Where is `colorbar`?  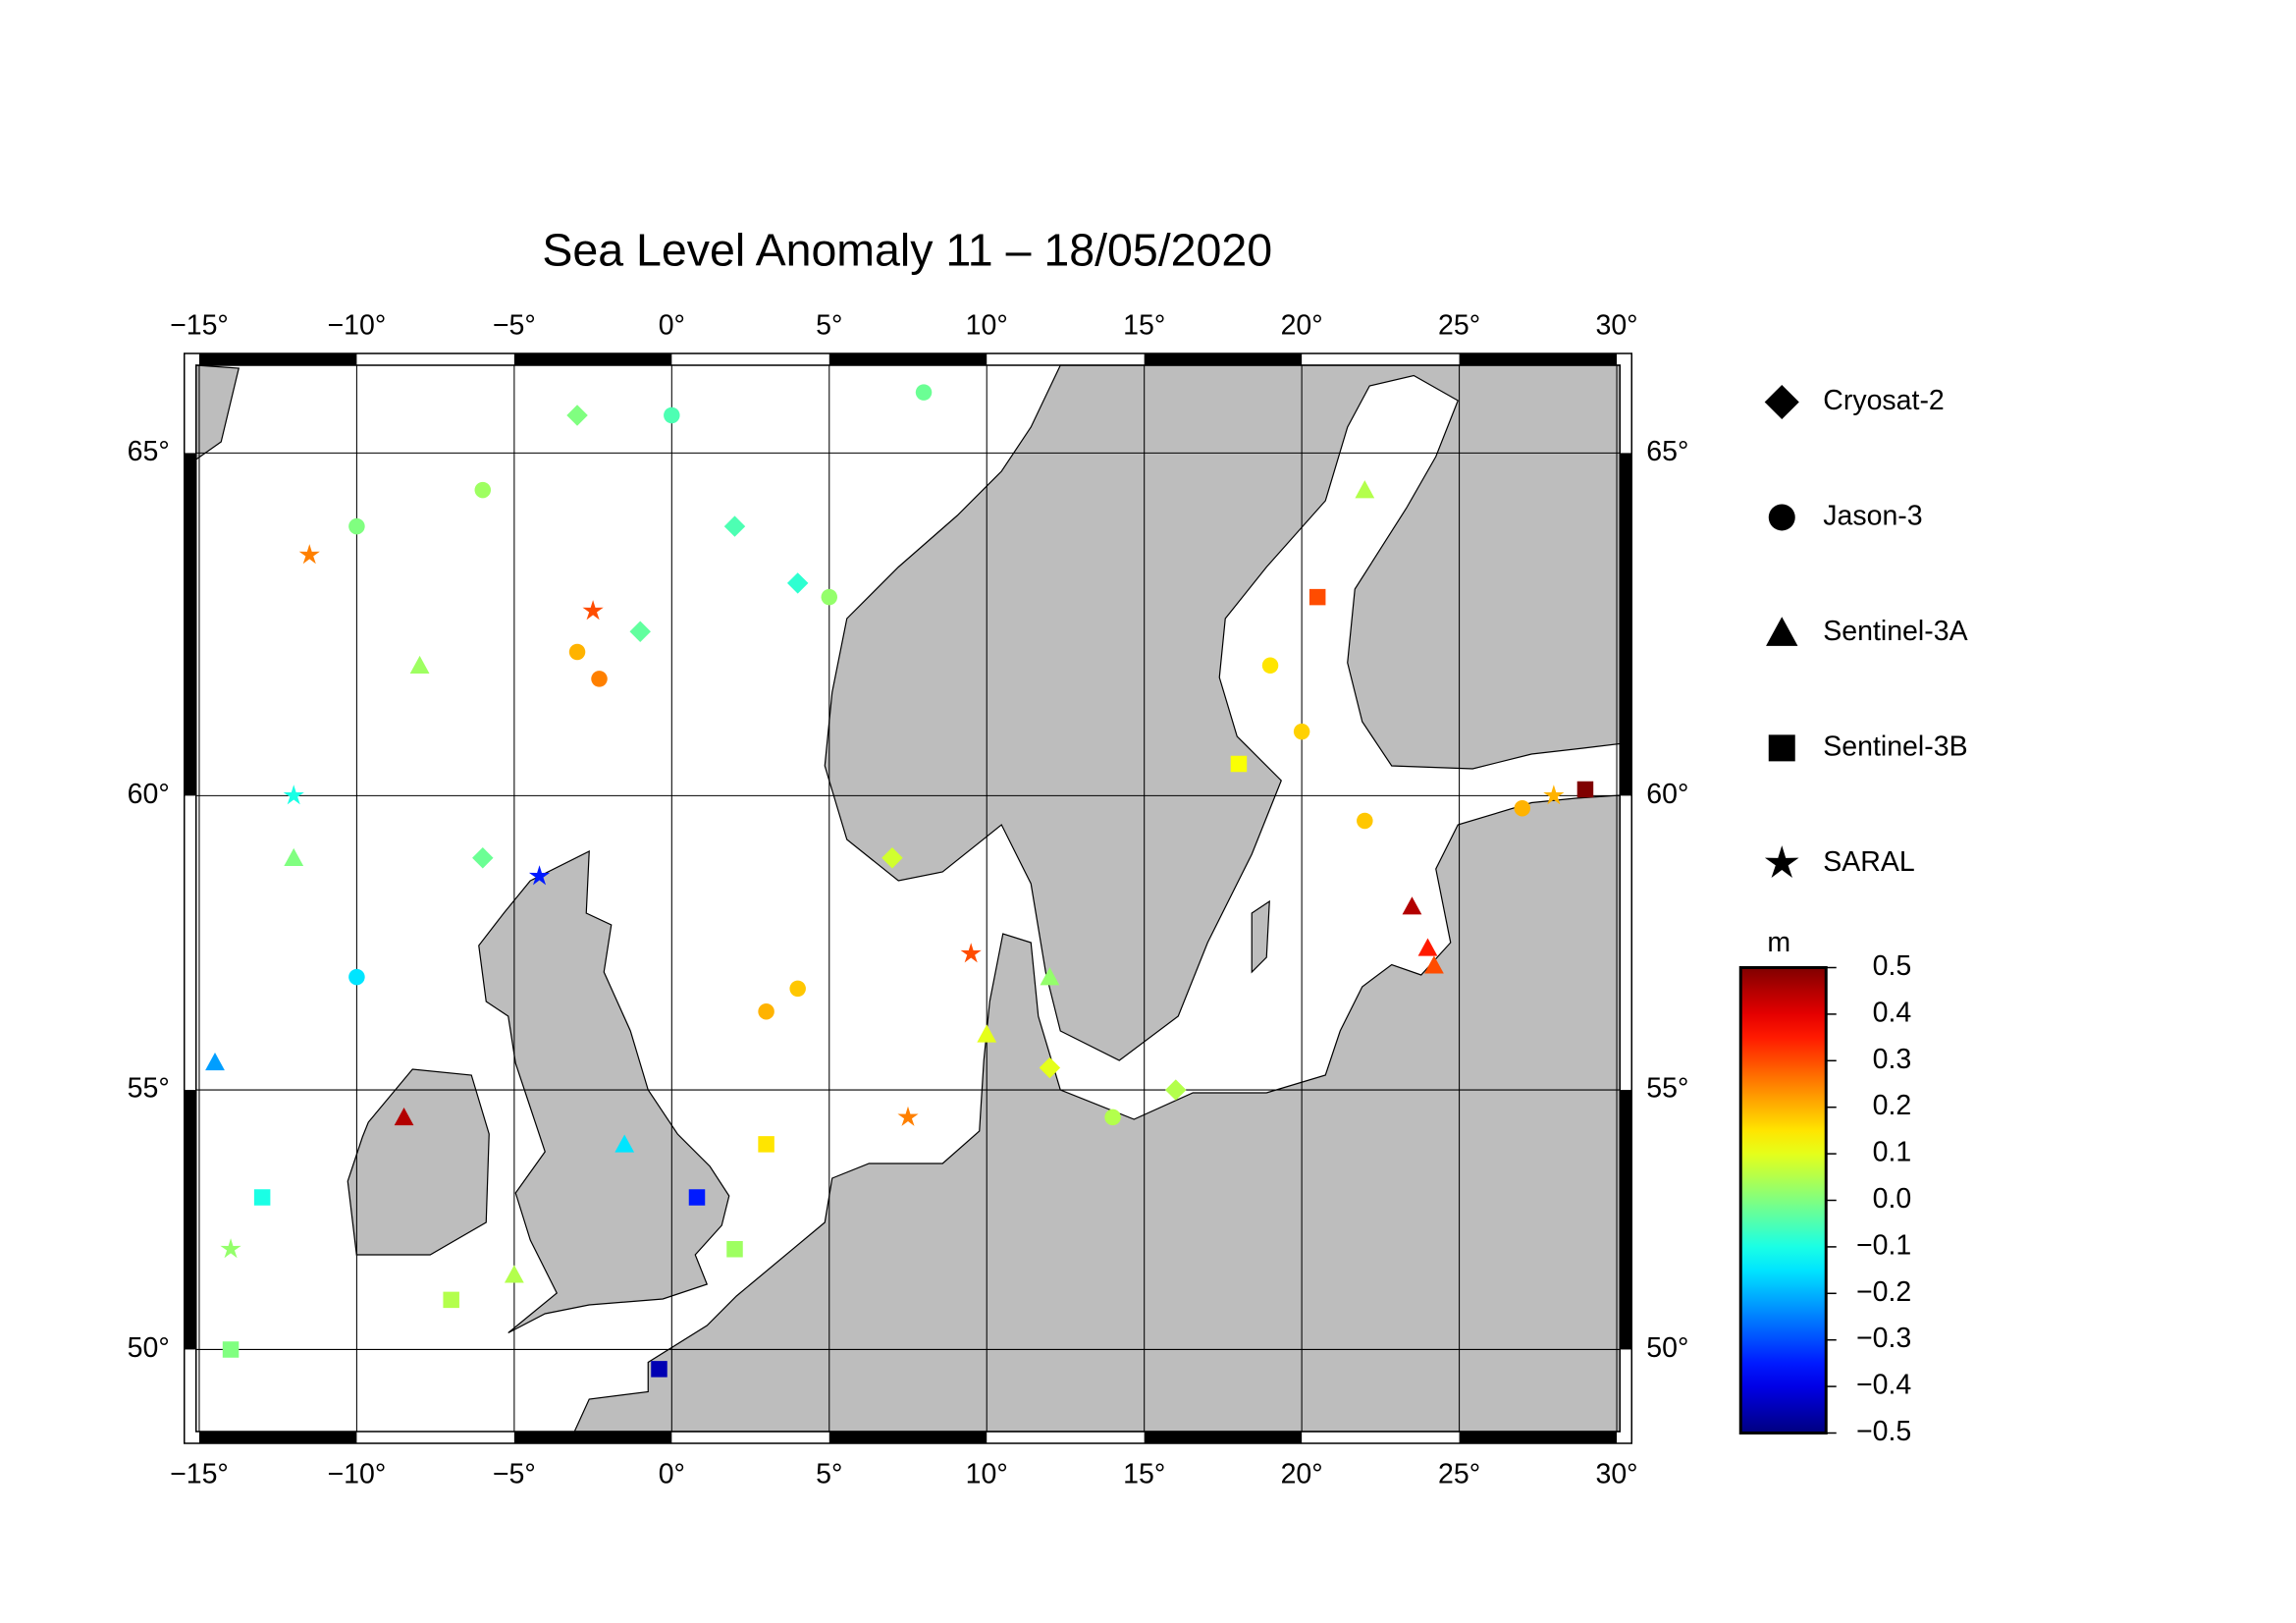
colorbar is located at coordinates (1783, 1200).